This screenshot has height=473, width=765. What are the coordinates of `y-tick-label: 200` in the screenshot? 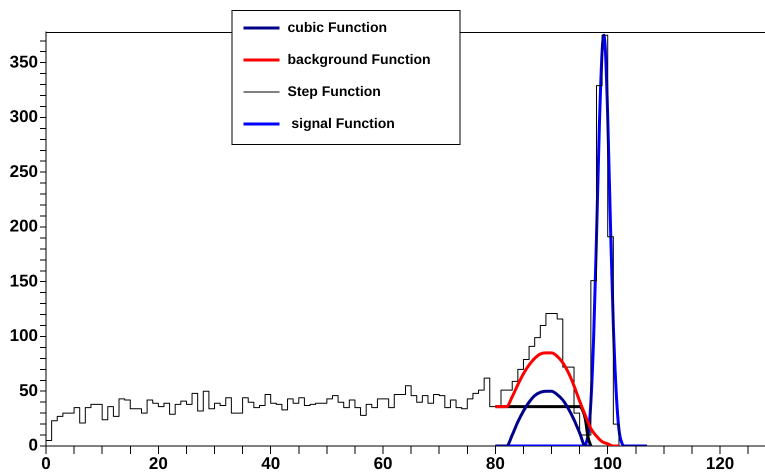 It's located at (24, 226).